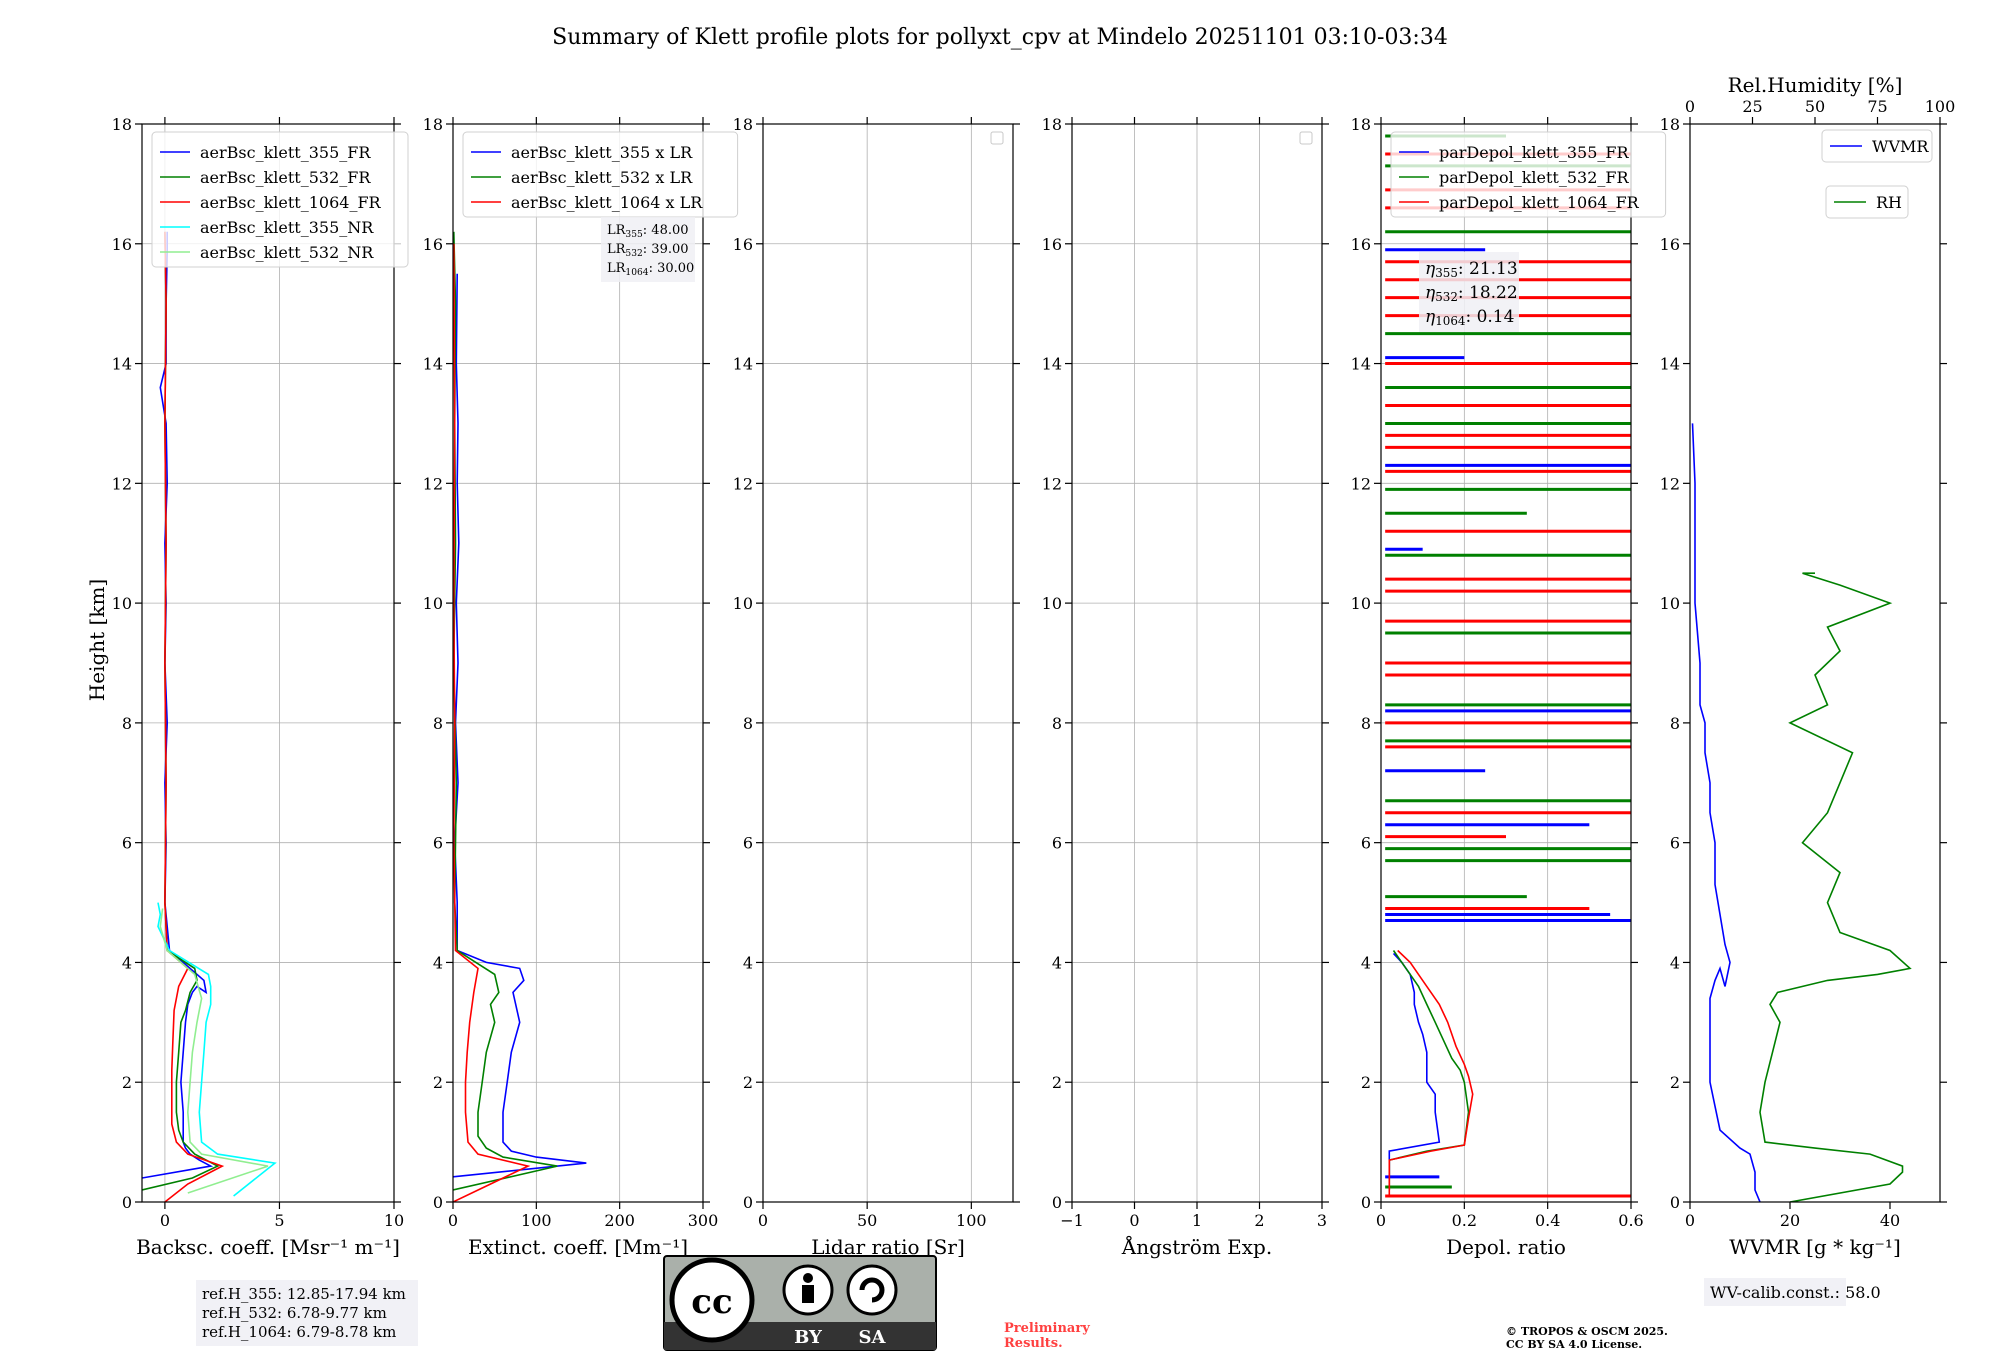 This screenshot has height=1360, width=2000. I want to click on legend-entry: aerBsc_klett_532_NR, so click(287, 252).